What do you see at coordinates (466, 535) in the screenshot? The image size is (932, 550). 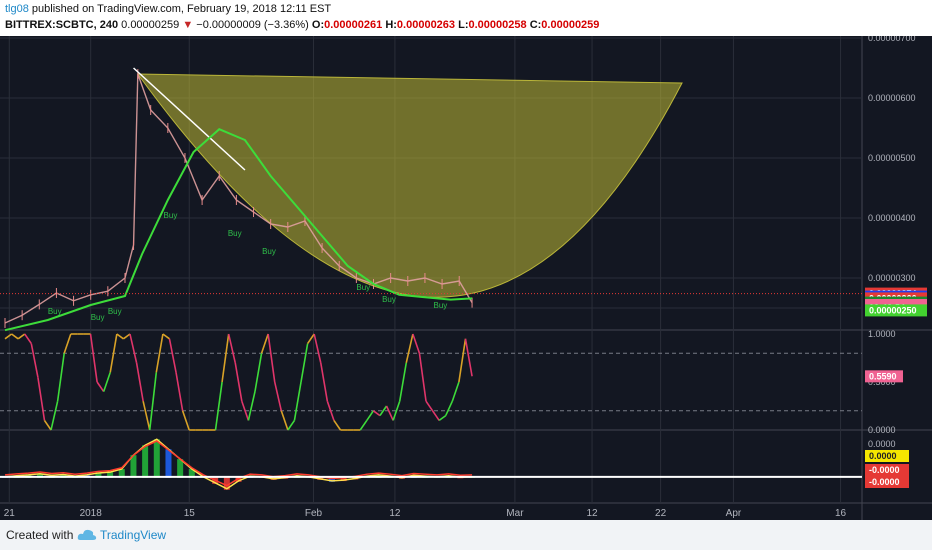 I see `footer: Created with TradingView` at bounding box center [466, 535].